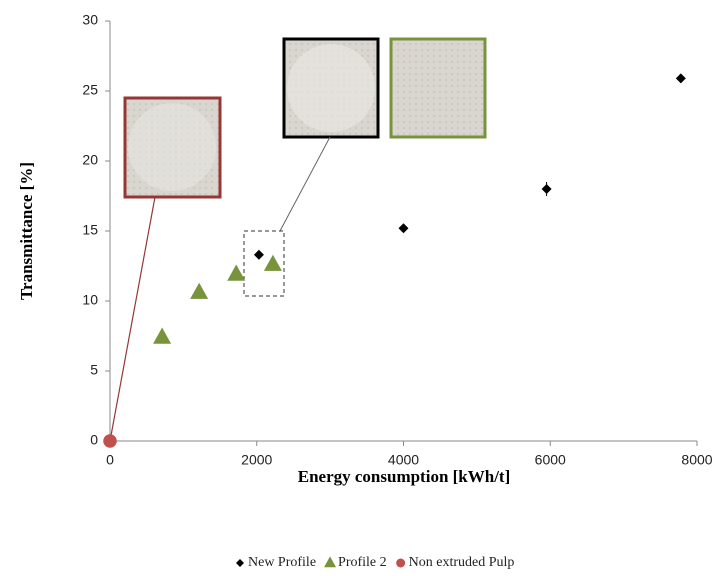 This screenshot has height=576, width=723. Describe the element at coordinates (110, 460) in the screenshot. I see `x-tick-label: 0` at that location.